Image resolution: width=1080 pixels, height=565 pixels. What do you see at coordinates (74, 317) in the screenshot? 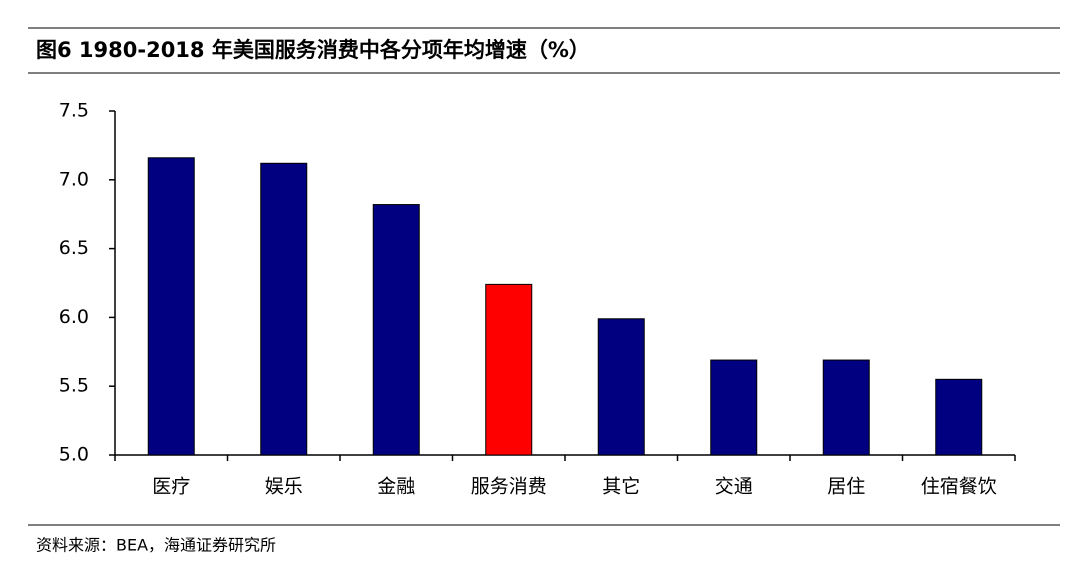
I see `y-tick-label: 6.0` at bounding box center [74, 317].